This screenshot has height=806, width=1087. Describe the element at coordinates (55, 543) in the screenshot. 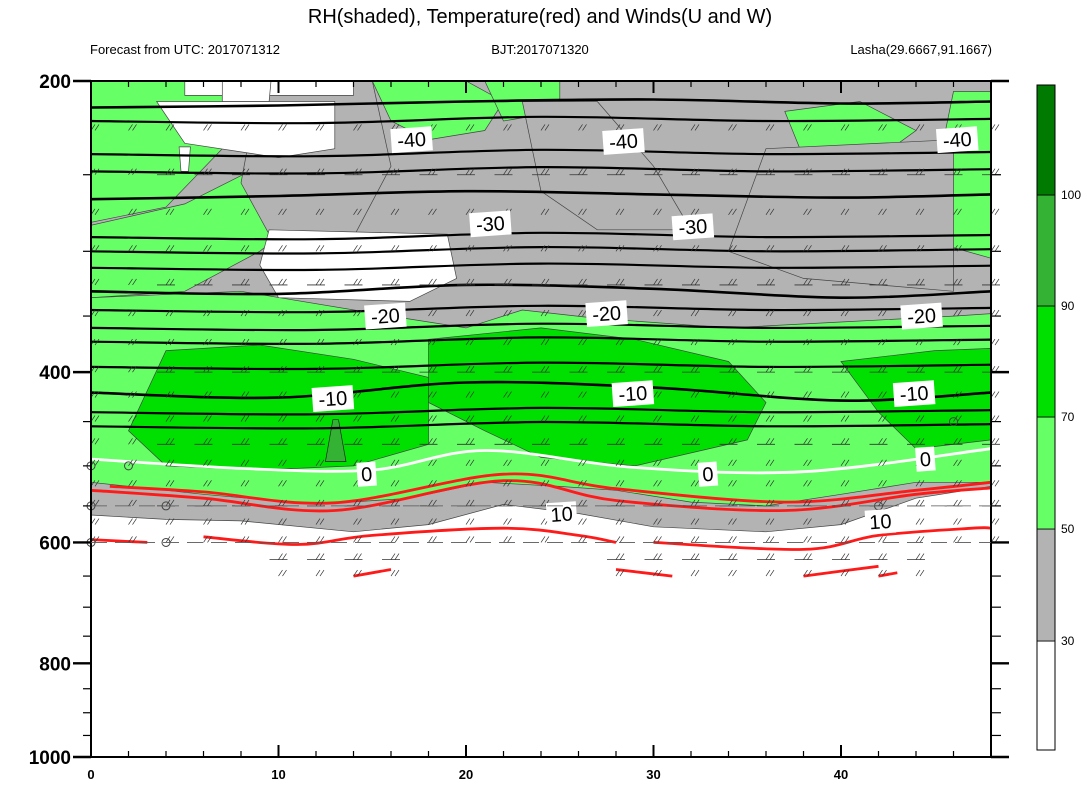

I see `y-tick-label: 600` at that location.